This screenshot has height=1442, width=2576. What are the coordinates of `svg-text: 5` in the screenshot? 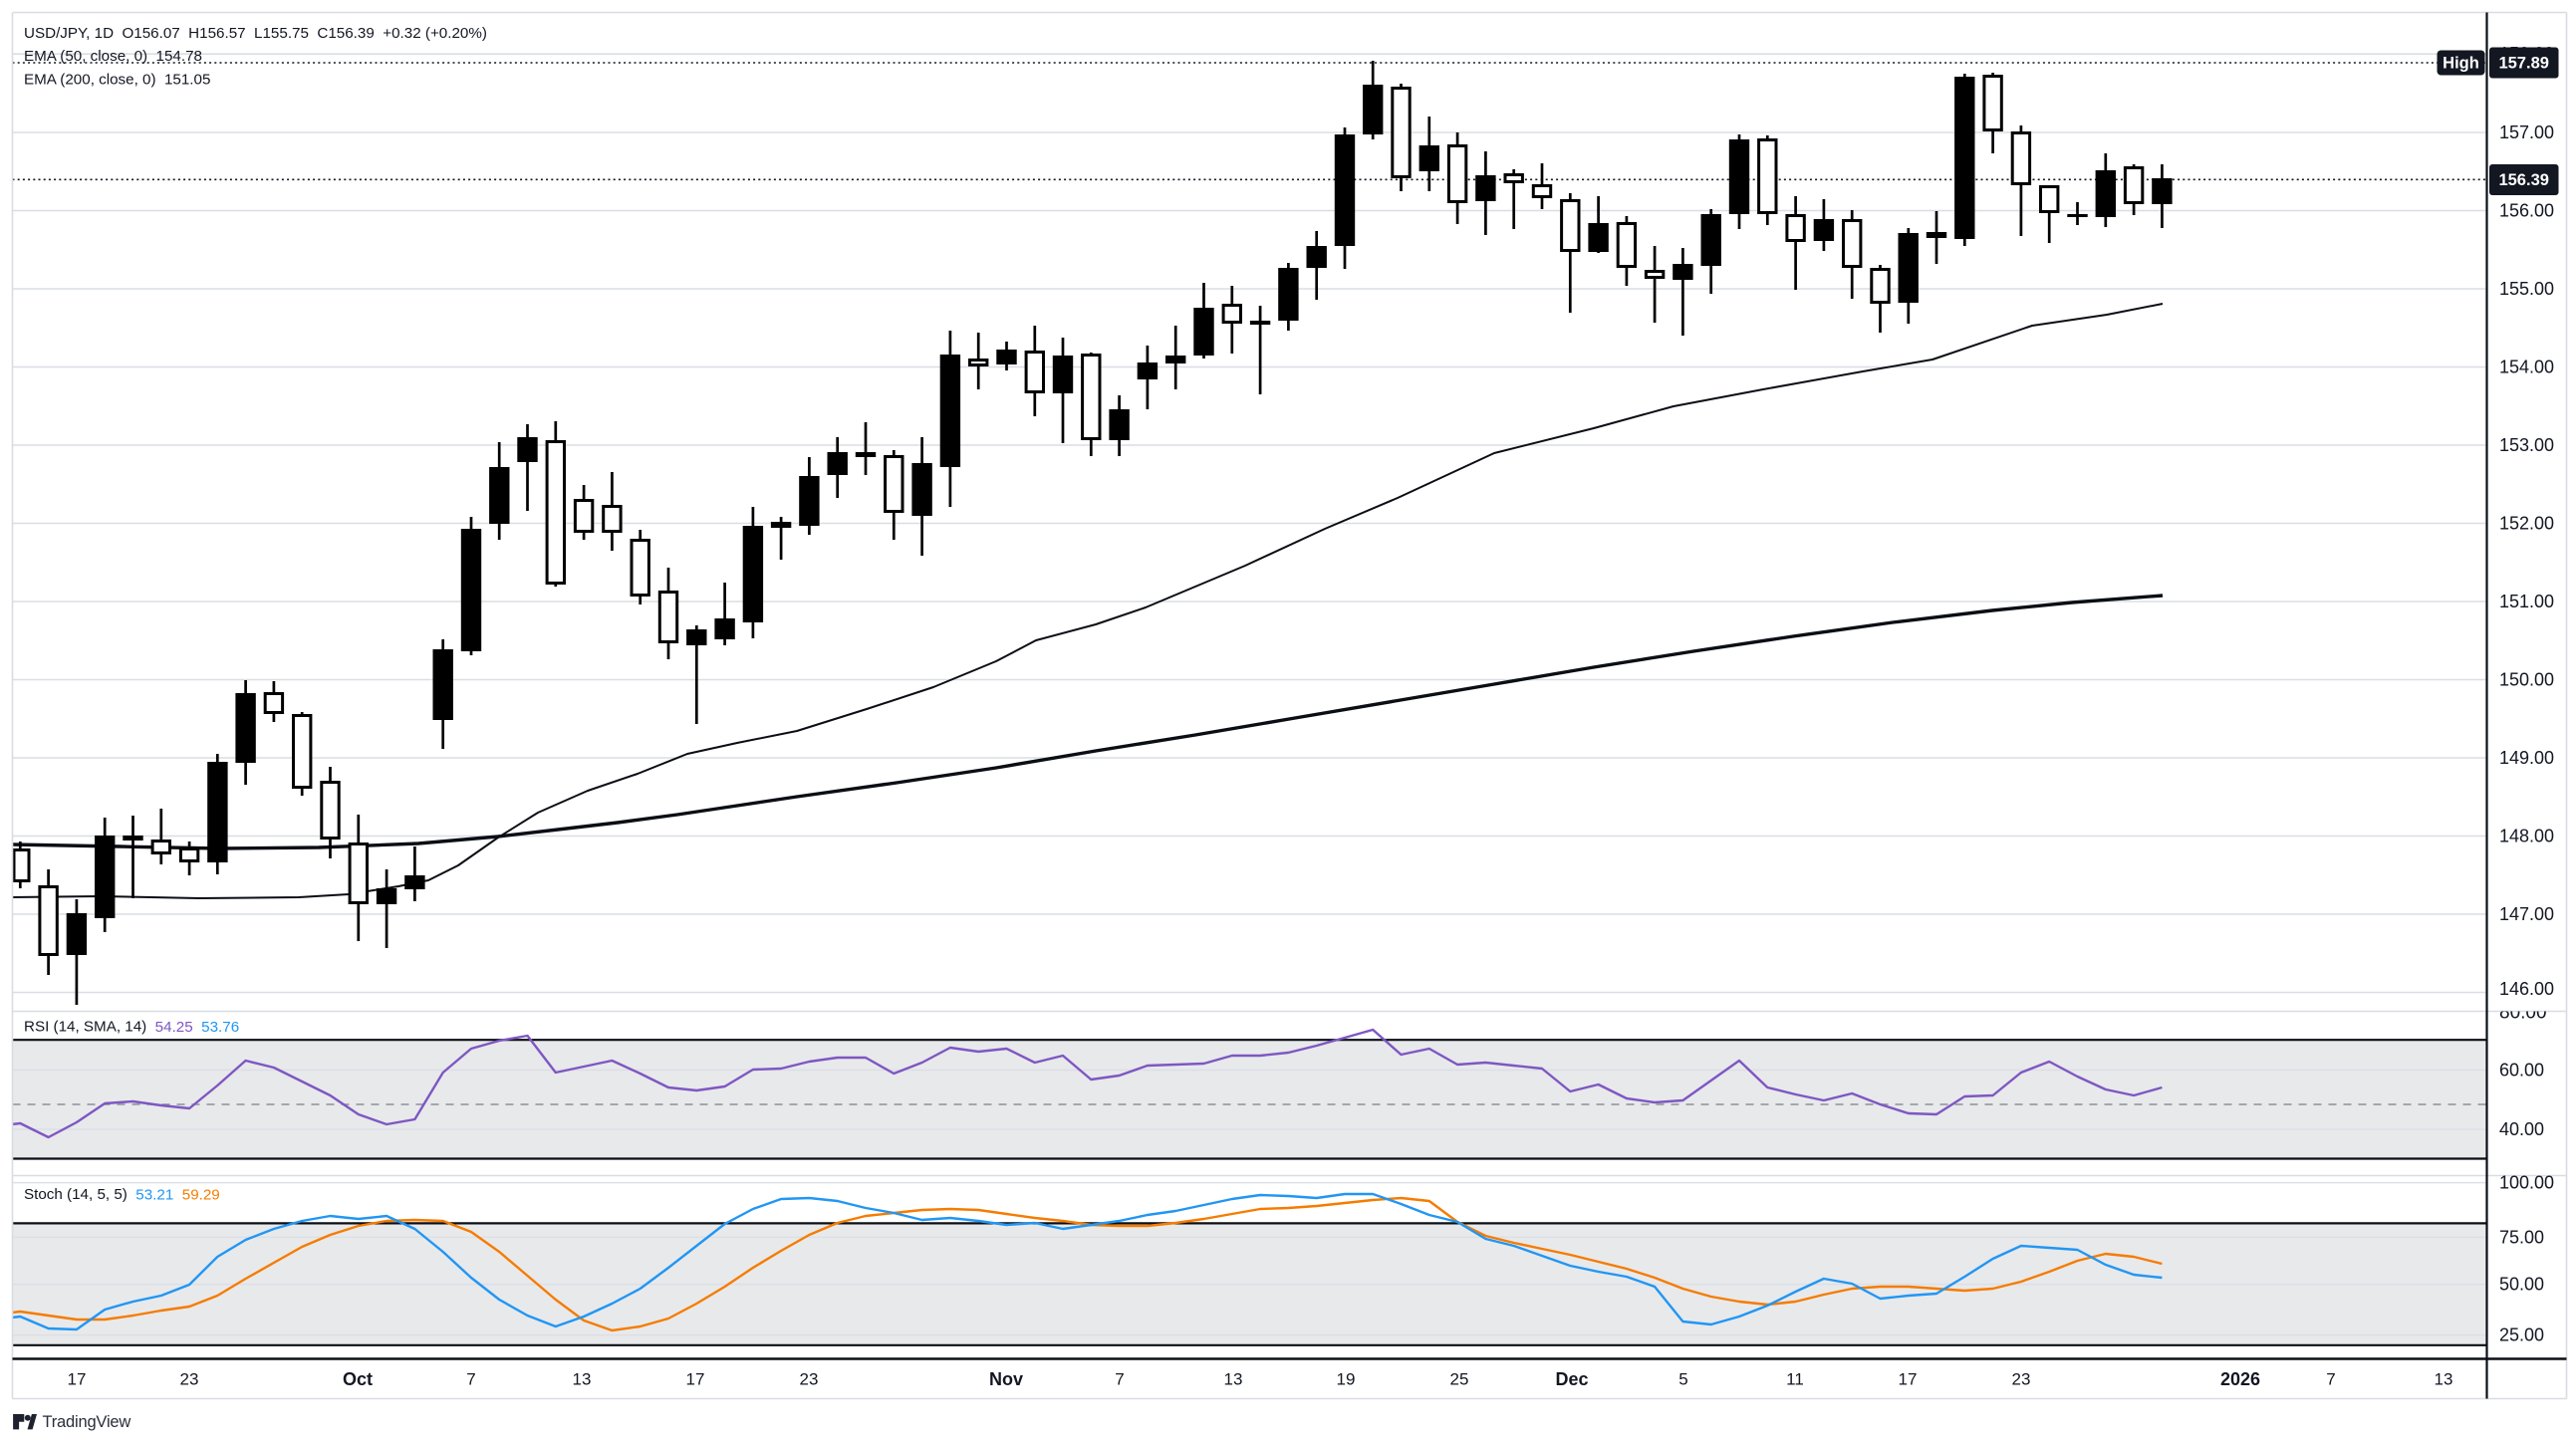 It's located at (1682, 1379).